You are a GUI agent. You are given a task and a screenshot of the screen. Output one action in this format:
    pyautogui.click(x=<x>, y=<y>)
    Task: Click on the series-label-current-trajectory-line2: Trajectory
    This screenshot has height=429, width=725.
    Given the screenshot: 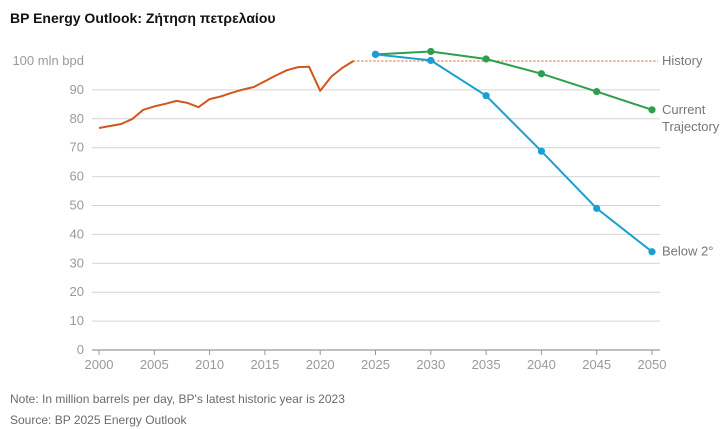 What is the action you would take?
    pyautogui.click(x=691, y=126)
    